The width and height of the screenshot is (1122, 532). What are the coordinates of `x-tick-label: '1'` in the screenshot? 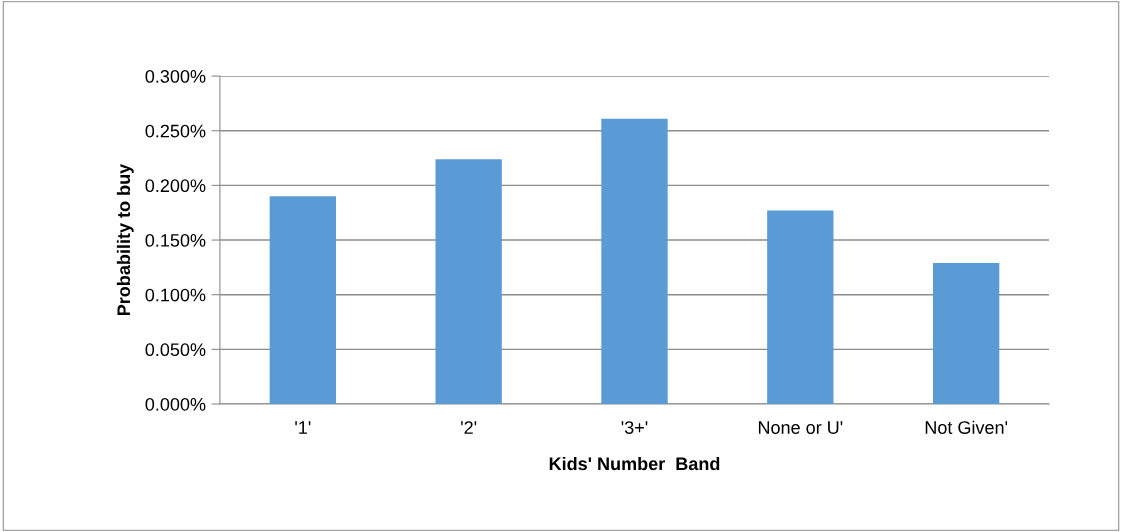 It's located at (303, 427).